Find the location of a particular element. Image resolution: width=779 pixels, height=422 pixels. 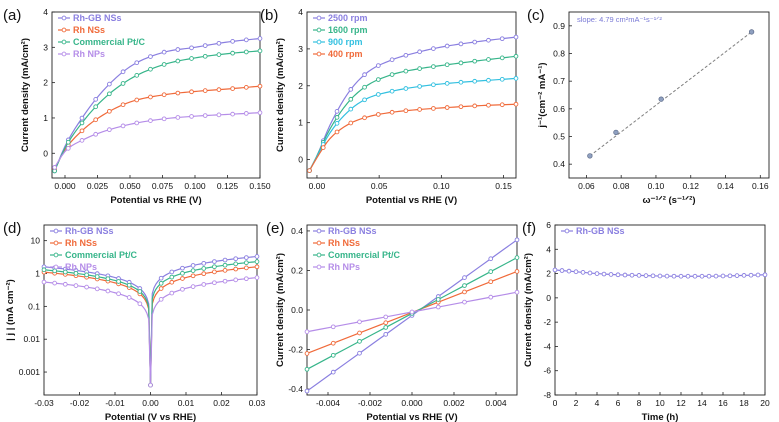

legend-label: Rh NPs is located at coordinates (344, 267).